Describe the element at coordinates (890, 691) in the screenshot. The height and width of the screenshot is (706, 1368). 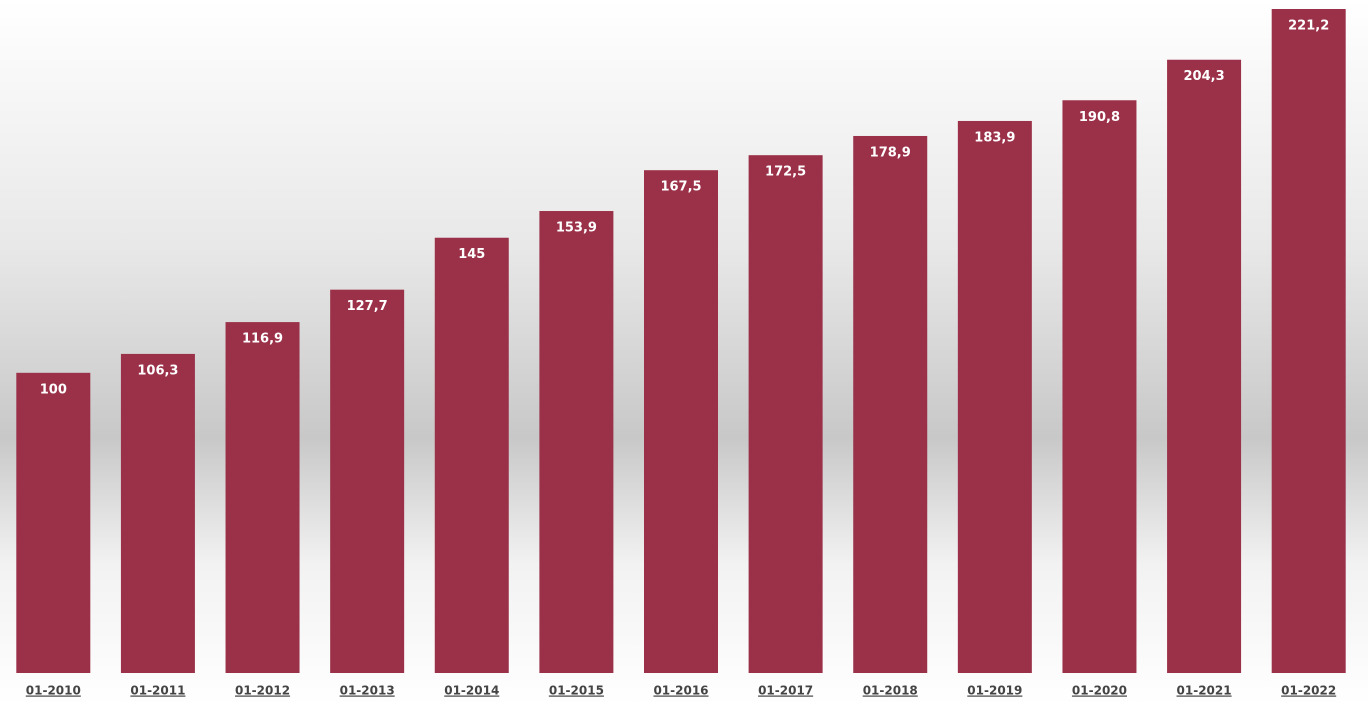
I see `x-tick-label: 01-2018` at that location.